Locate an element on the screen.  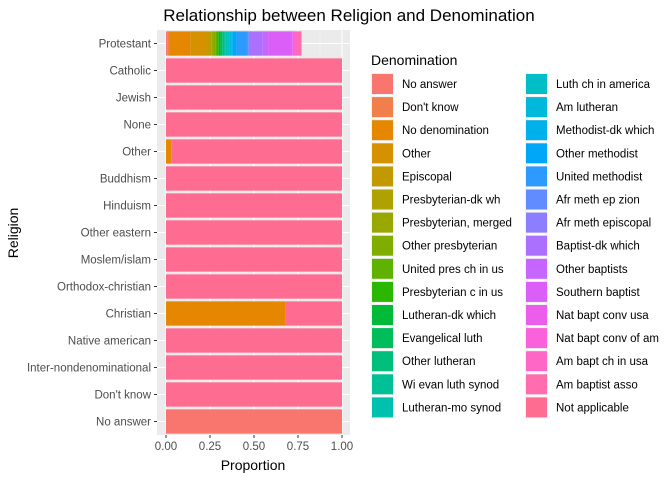
x-tick-label: 0.75 is located at coordinates (298, 447).